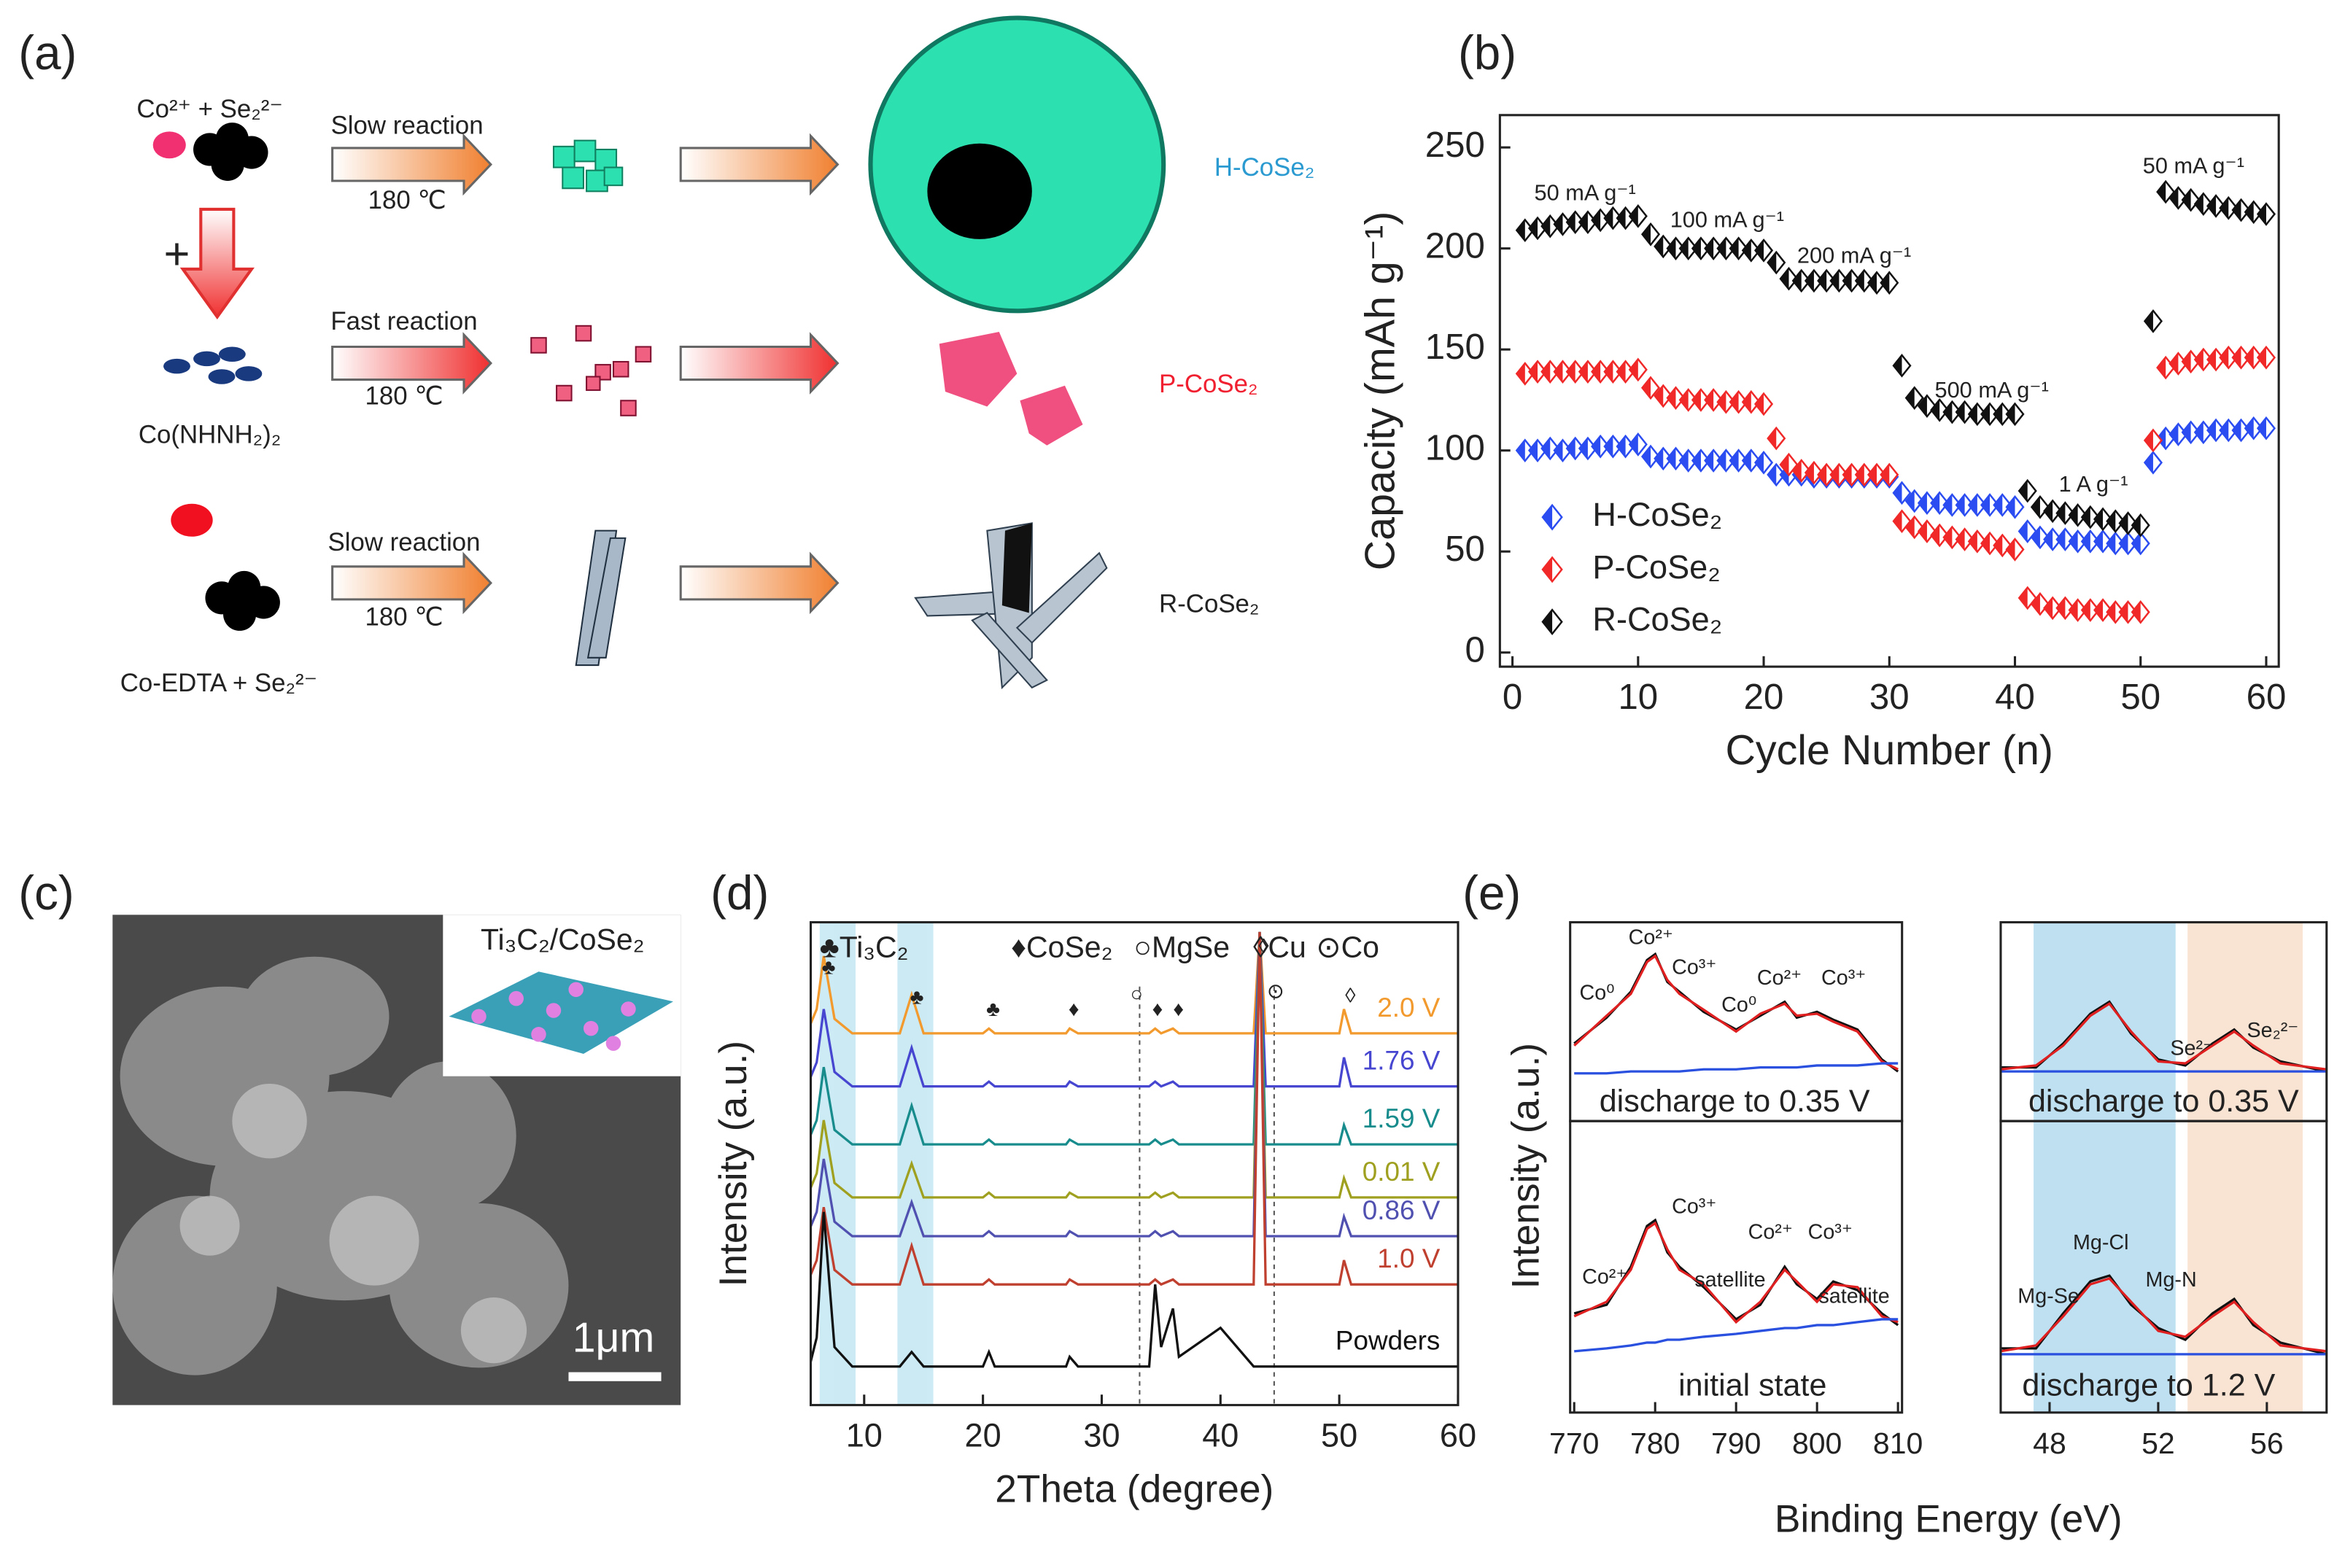  Describe the element at coordinates (1889, 697) in the screenshot. I see `x-tick-label: 30` at that location.